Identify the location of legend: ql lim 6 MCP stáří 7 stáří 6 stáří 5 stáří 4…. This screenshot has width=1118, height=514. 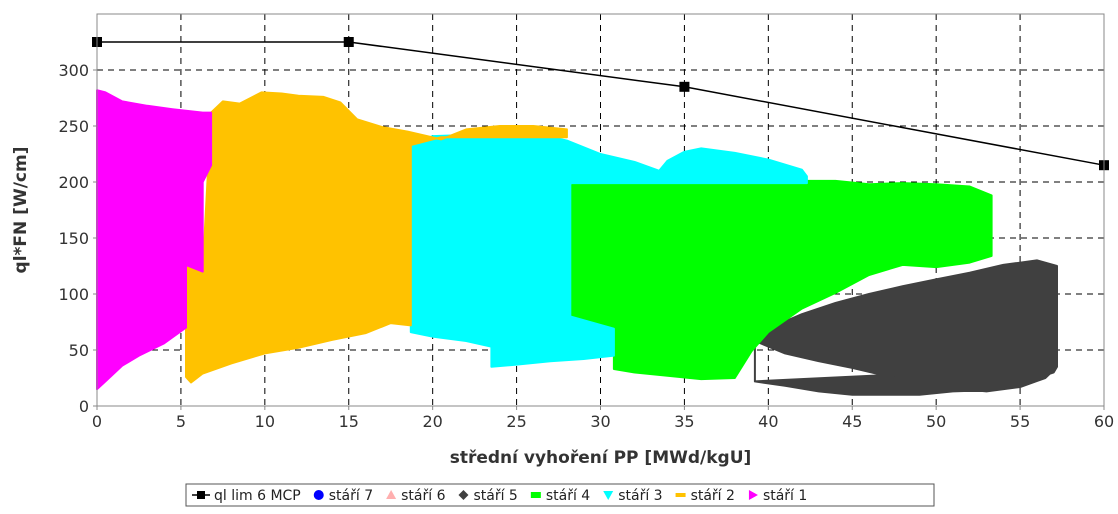
(560, 495).